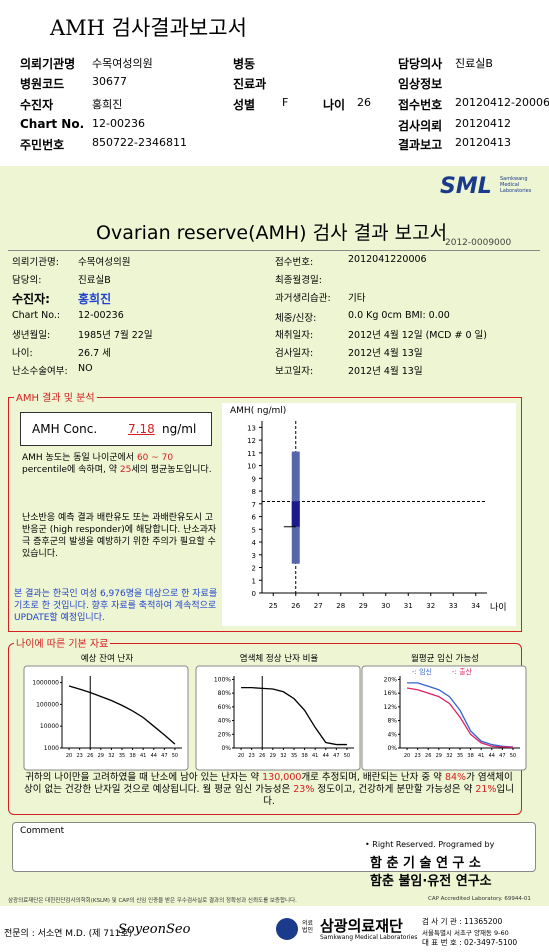  What do you see at coordinates (115, 335) in the screenshot?
I see `field-value: 1985년 7월 22일` at bounding box center [115, 335].